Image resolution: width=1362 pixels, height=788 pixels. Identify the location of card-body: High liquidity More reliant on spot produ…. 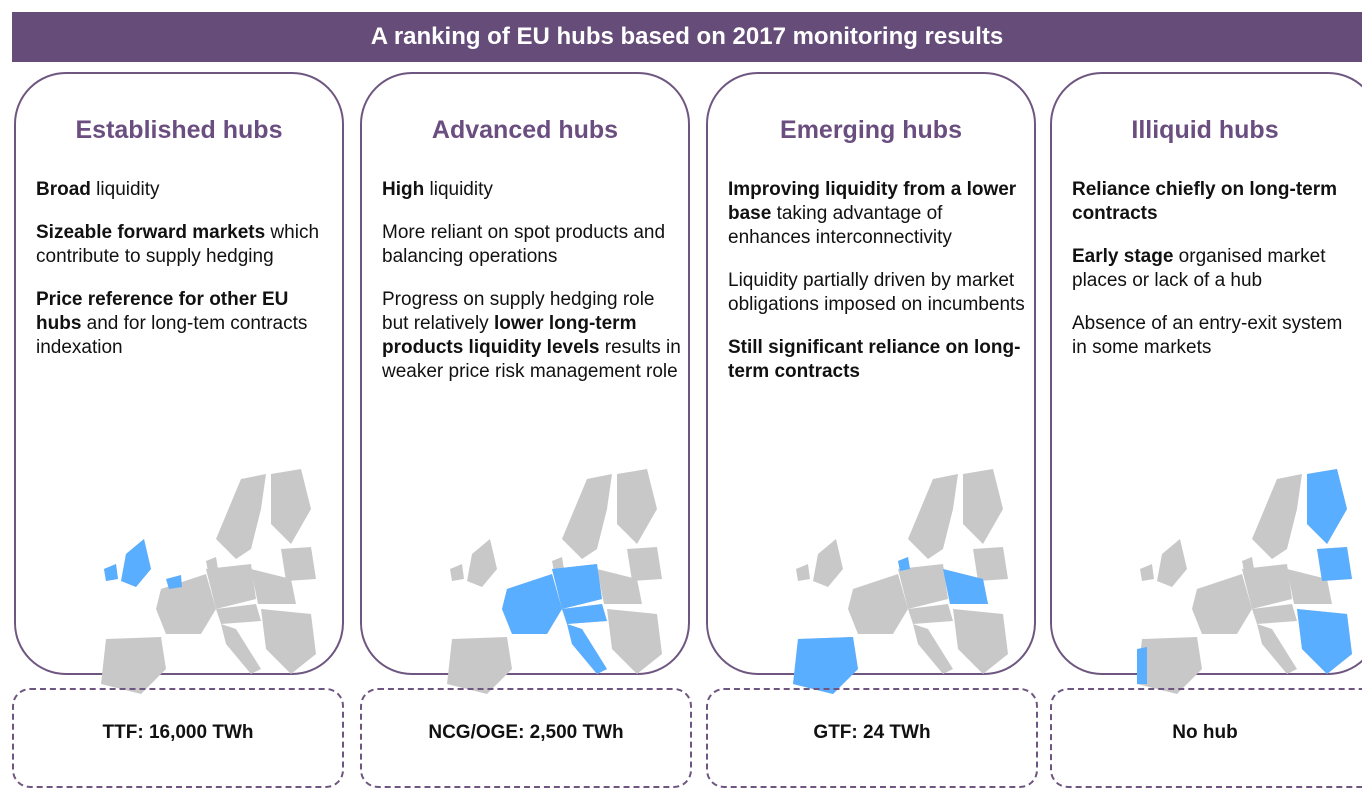
(532, 290).